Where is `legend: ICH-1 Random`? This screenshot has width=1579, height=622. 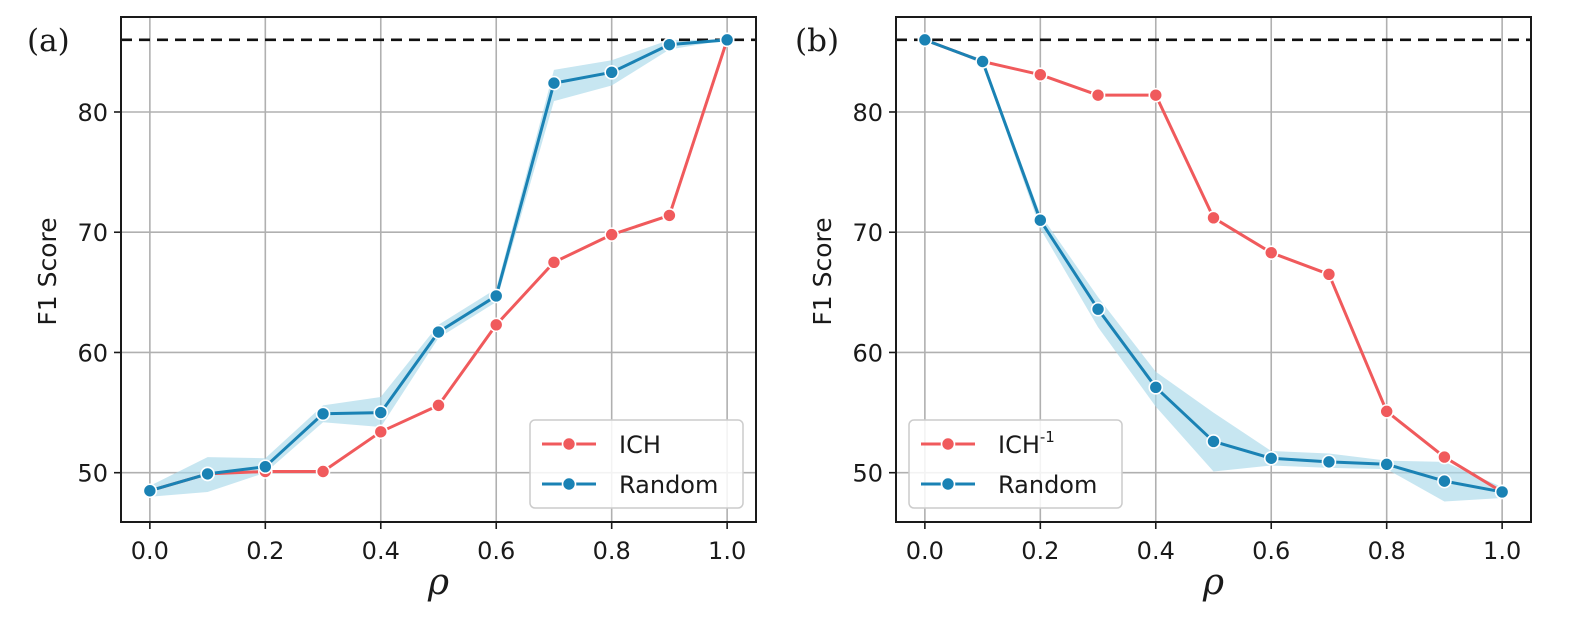
legend: ICH-1 Random is located at coordinates (1015, 464).